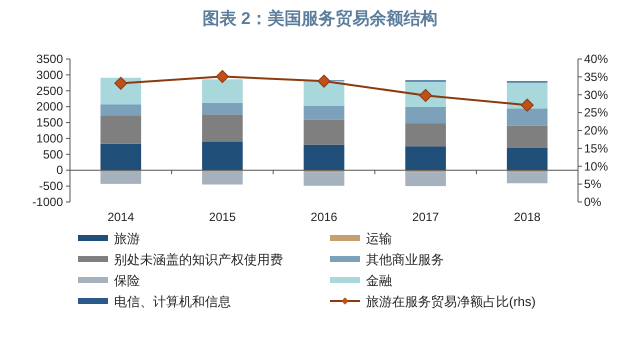  What do you see at coordinates (51, 186) in the screenshot?
I see `y-tick-label: -500` at bounding box center [51, 186].